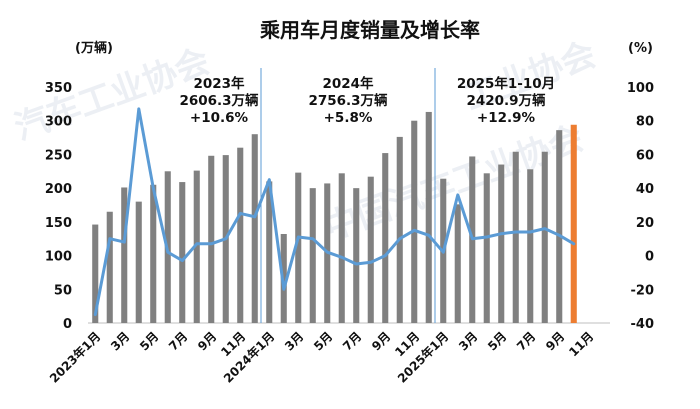 The height and width of the screenshot is (409, 700). Describe the element at coordinates (645, 189) in the screenshot. I see `y-right-tick-label: 40` at that location.